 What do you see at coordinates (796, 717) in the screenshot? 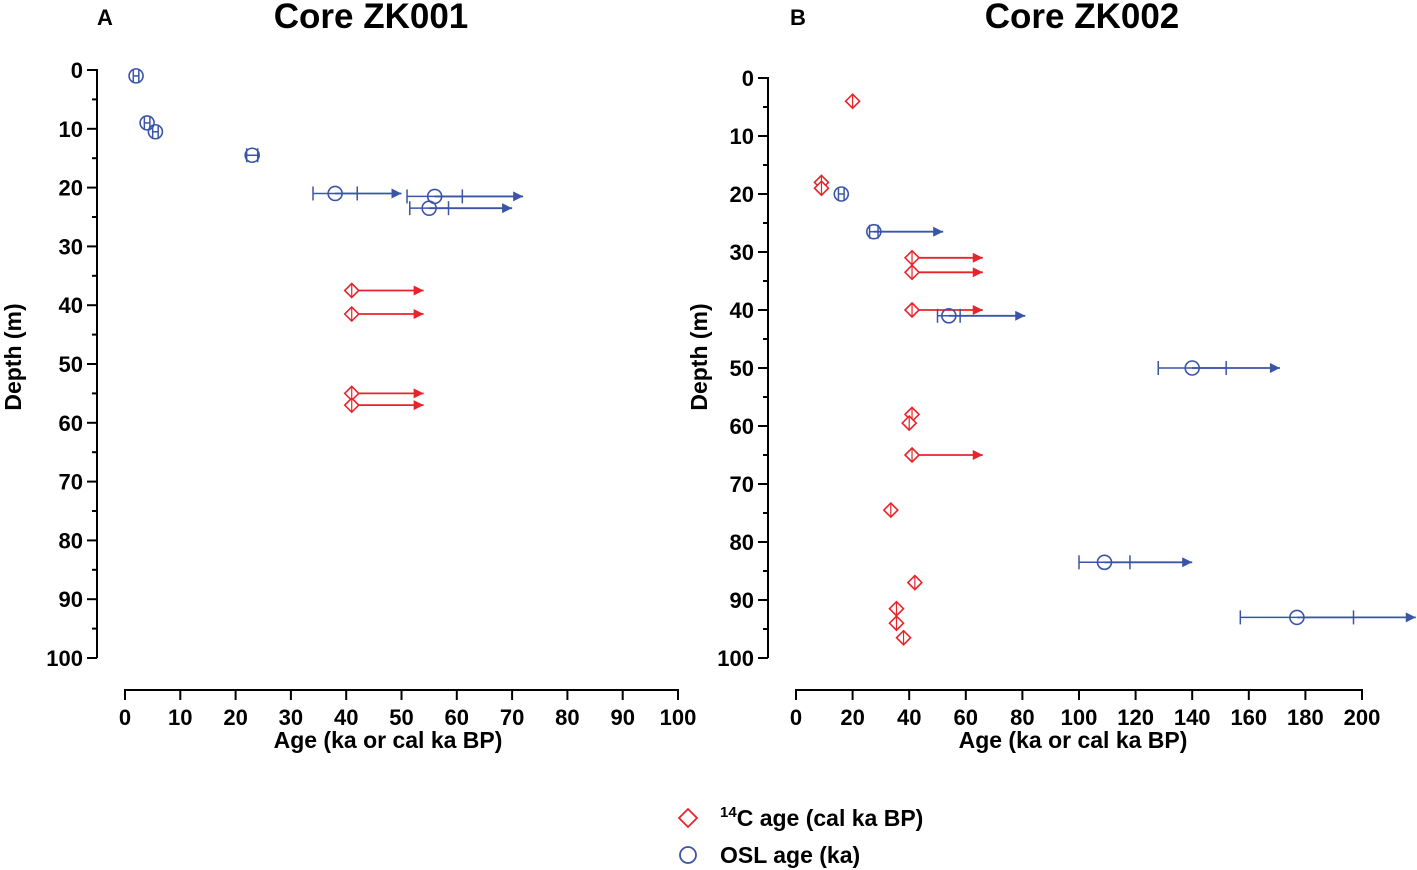
I see `panel-b-x-tick-label: 0` at bounding box center [796, 717].